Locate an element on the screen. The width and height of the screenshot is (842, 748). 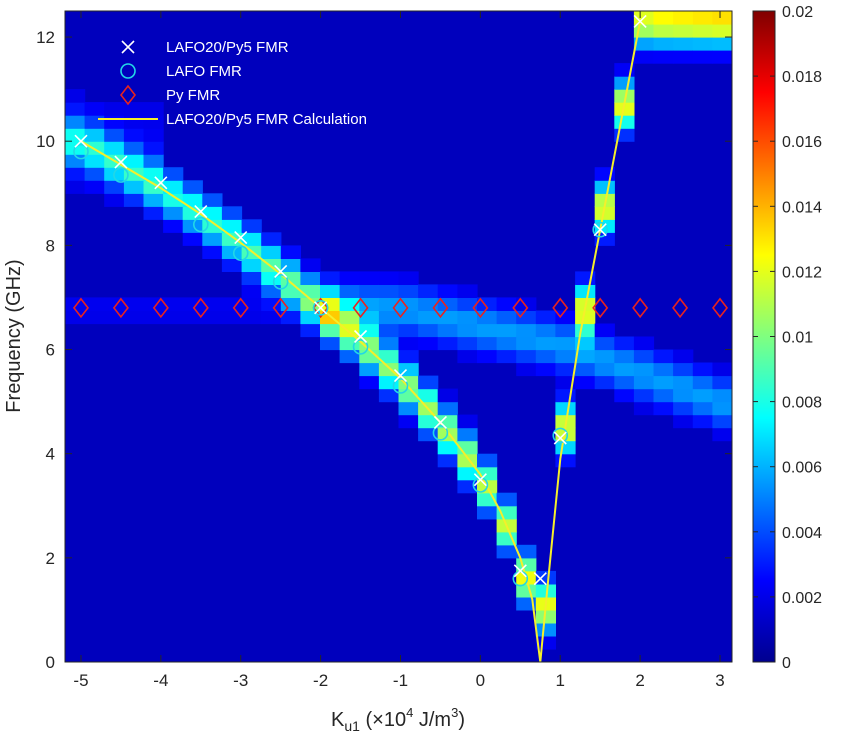
legend-label: LAFO FMR is located at coordinates (204, 71).